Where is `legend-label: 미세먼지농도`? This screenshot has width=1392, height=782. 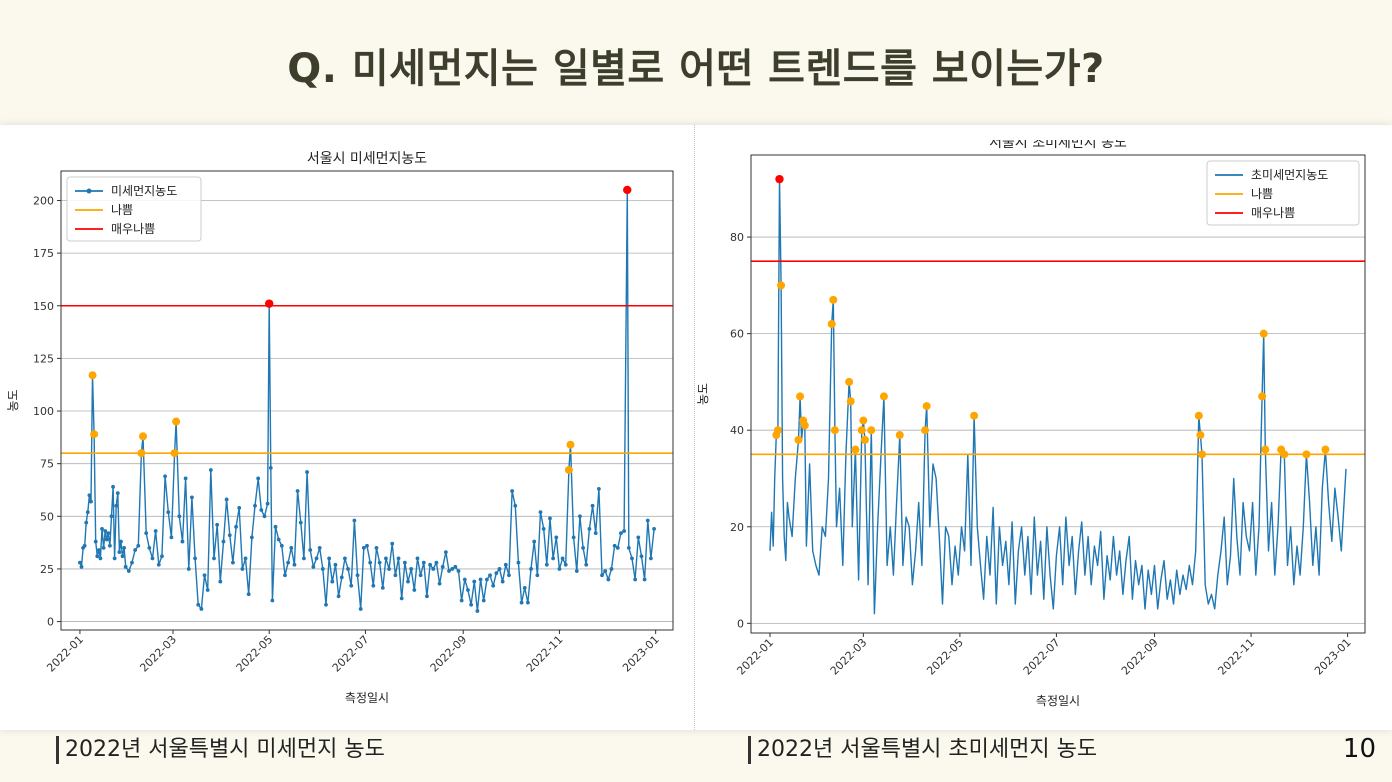
legend-label: 미세먼지농도 is located at coordinates (144, 191).